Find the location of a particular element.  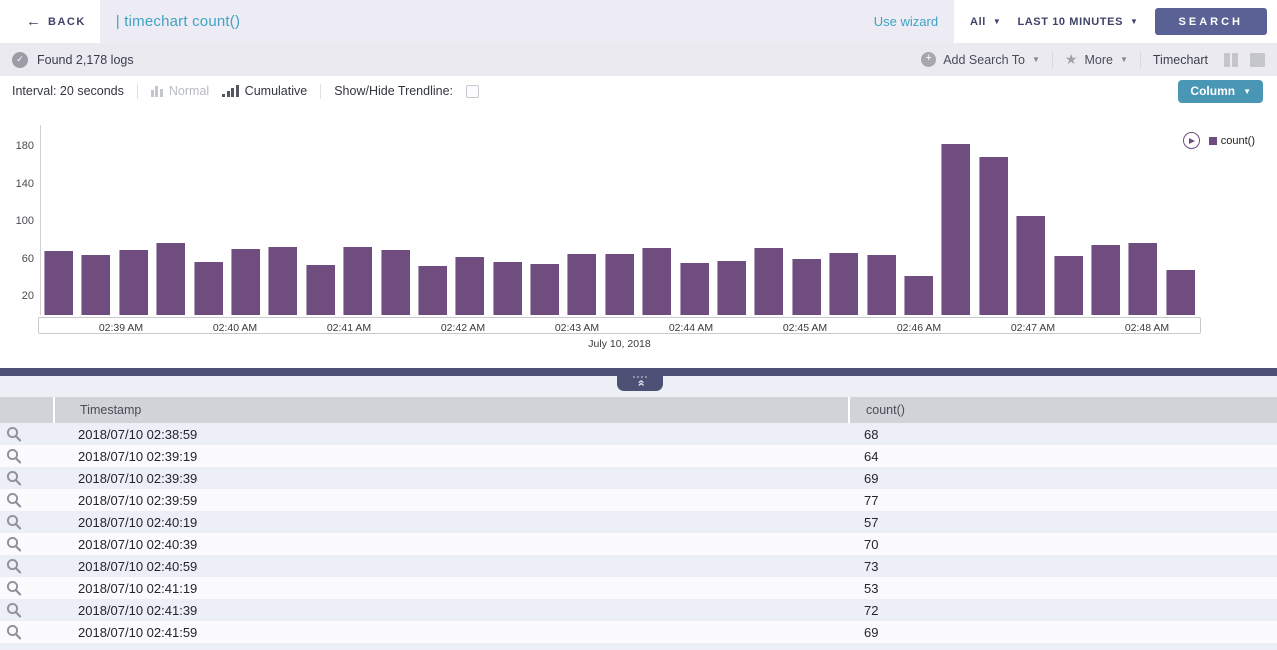

count-cell: 68 is located at coordinates (871, 434).